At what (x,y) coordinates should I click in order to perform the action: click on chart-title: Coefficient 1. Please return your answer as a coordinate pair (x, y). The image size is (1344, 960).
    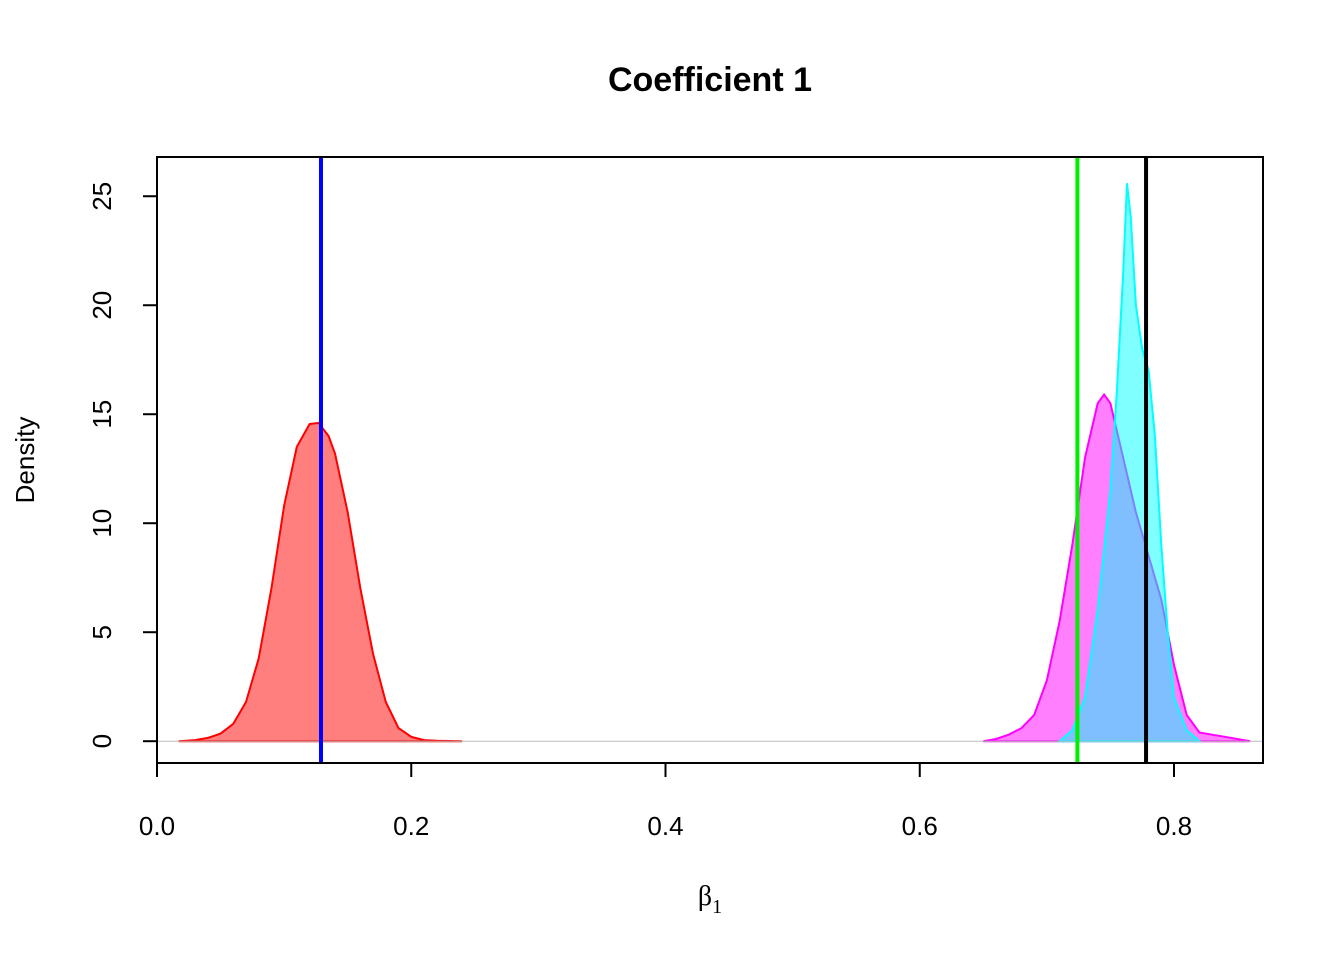
    Looking at the image, I should click on (710, 80).